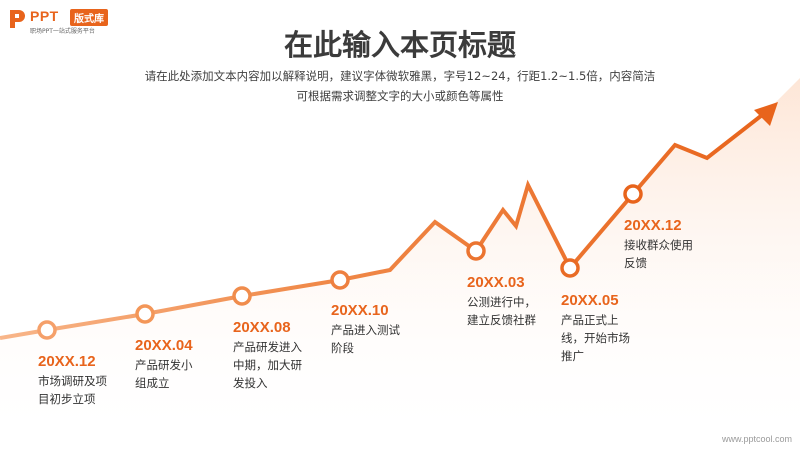 The height and width of the screenshot is (450, 800). Describe the element at coordinates (164, 345) in the screenshot. I see `milestone-date: 20XX.04` at that location.